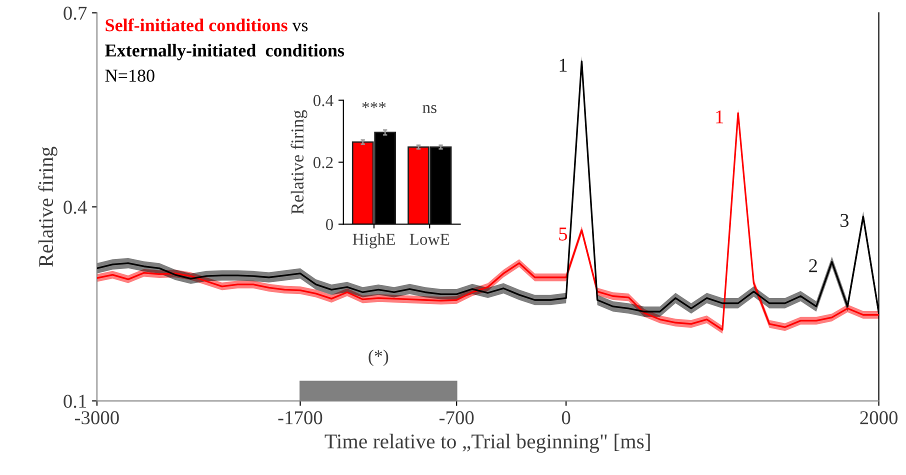 Image resolution: width=906 pixels, height=475 pixels. What do you see at coordinates (430, 239) in the screenshot?
I see `x-tick-label: LowE` at bounding box center [430, 239].